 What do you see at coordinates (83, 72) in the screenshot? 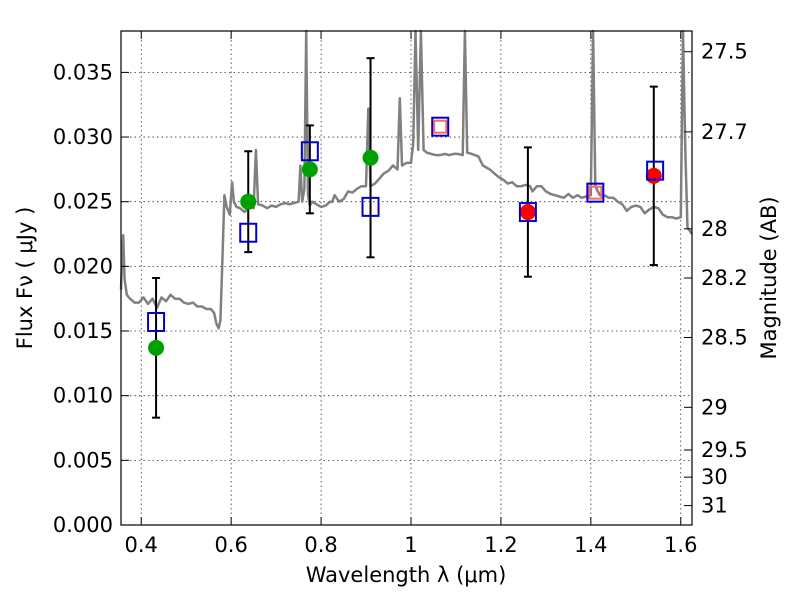
I see `y-tick-label: 0.035` at bounding box center [83, 72].